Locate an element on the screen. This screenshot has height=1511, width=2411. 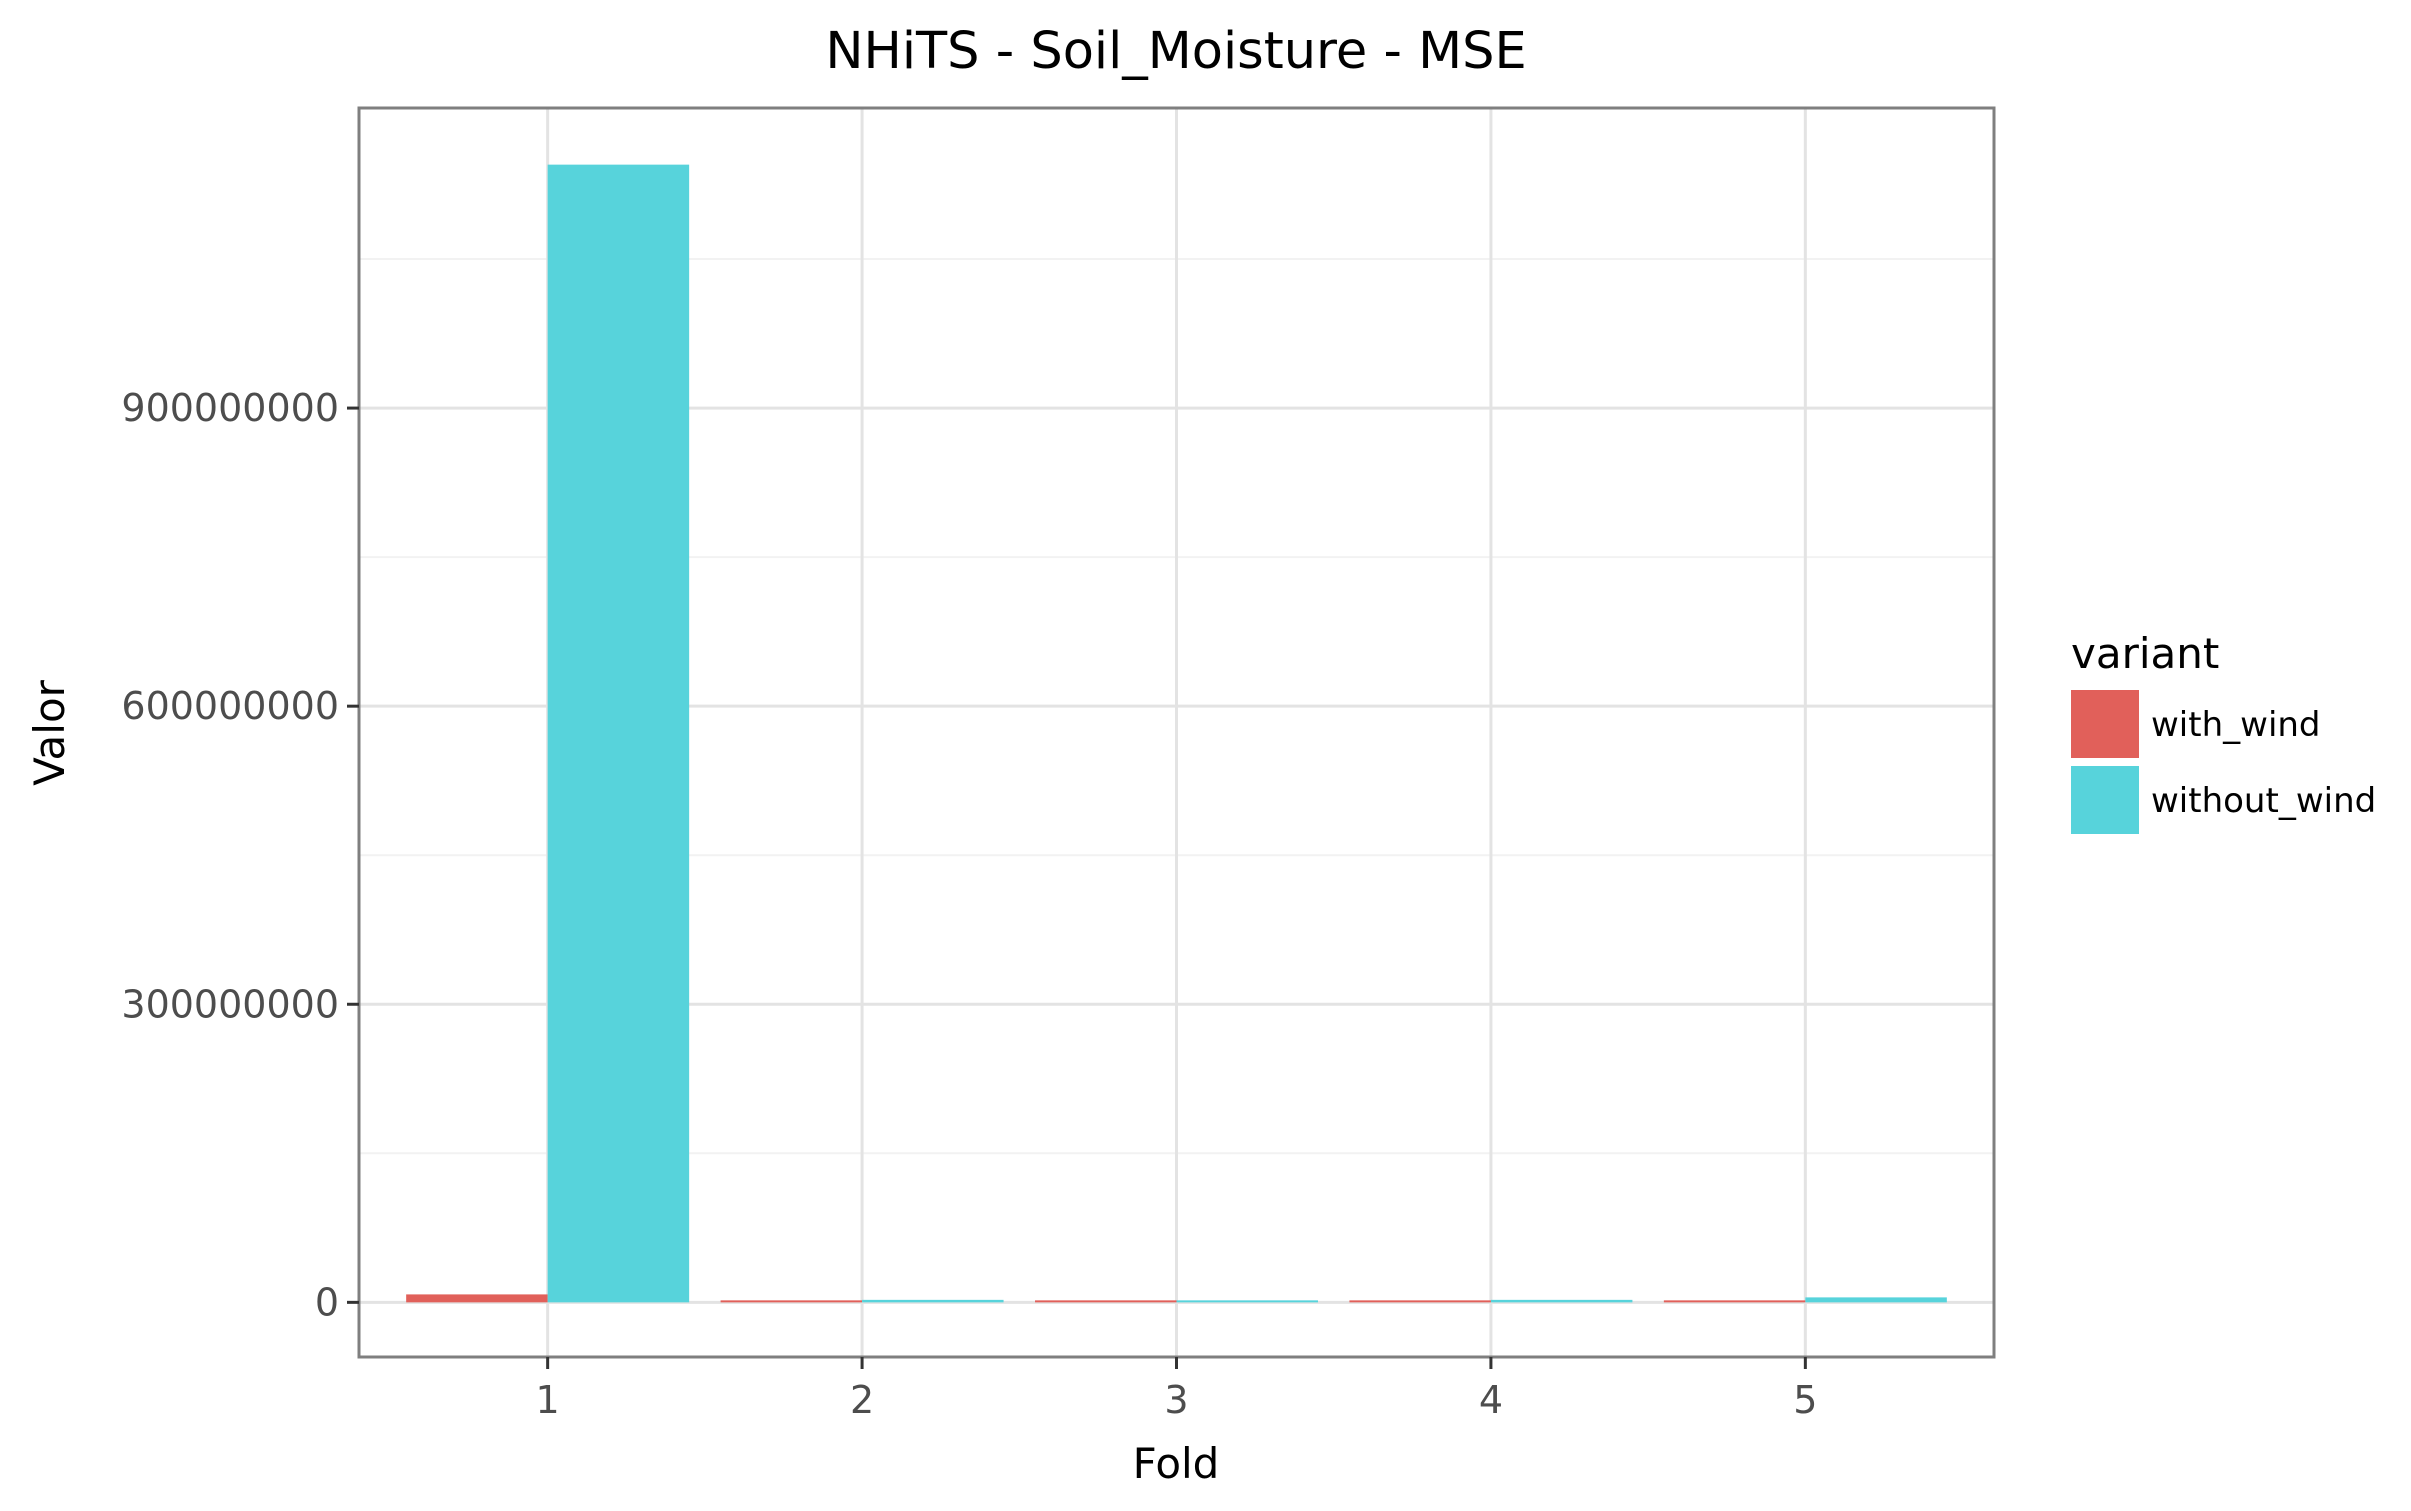
legend-key-with_wind is located at coordinates (2105, 724).